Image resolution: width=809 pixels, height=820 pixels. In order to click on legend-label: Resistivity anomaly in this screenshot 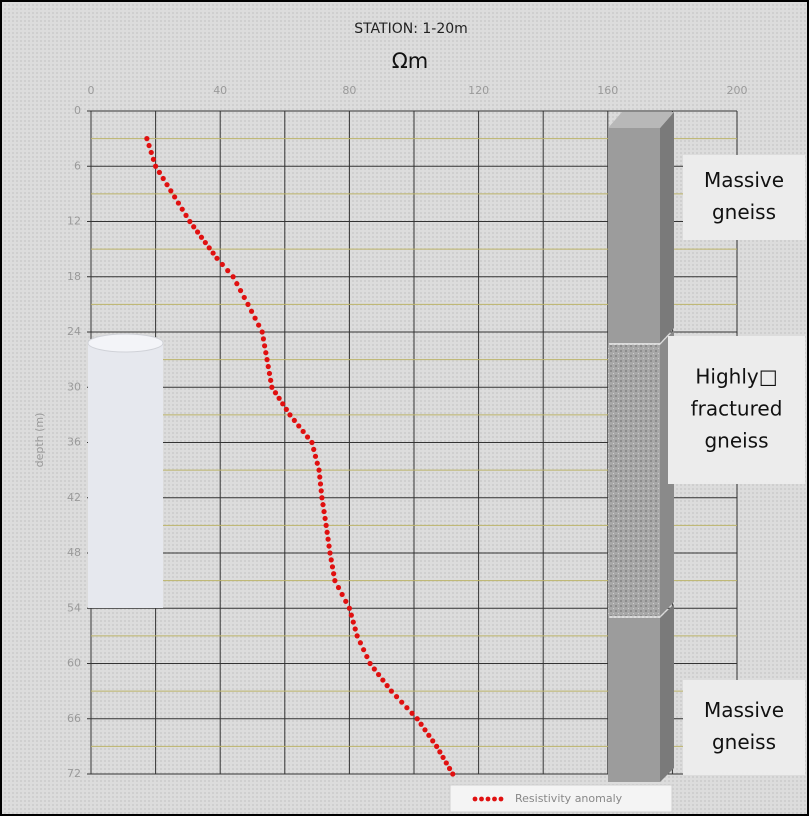, I will do `click(569, 798)`.